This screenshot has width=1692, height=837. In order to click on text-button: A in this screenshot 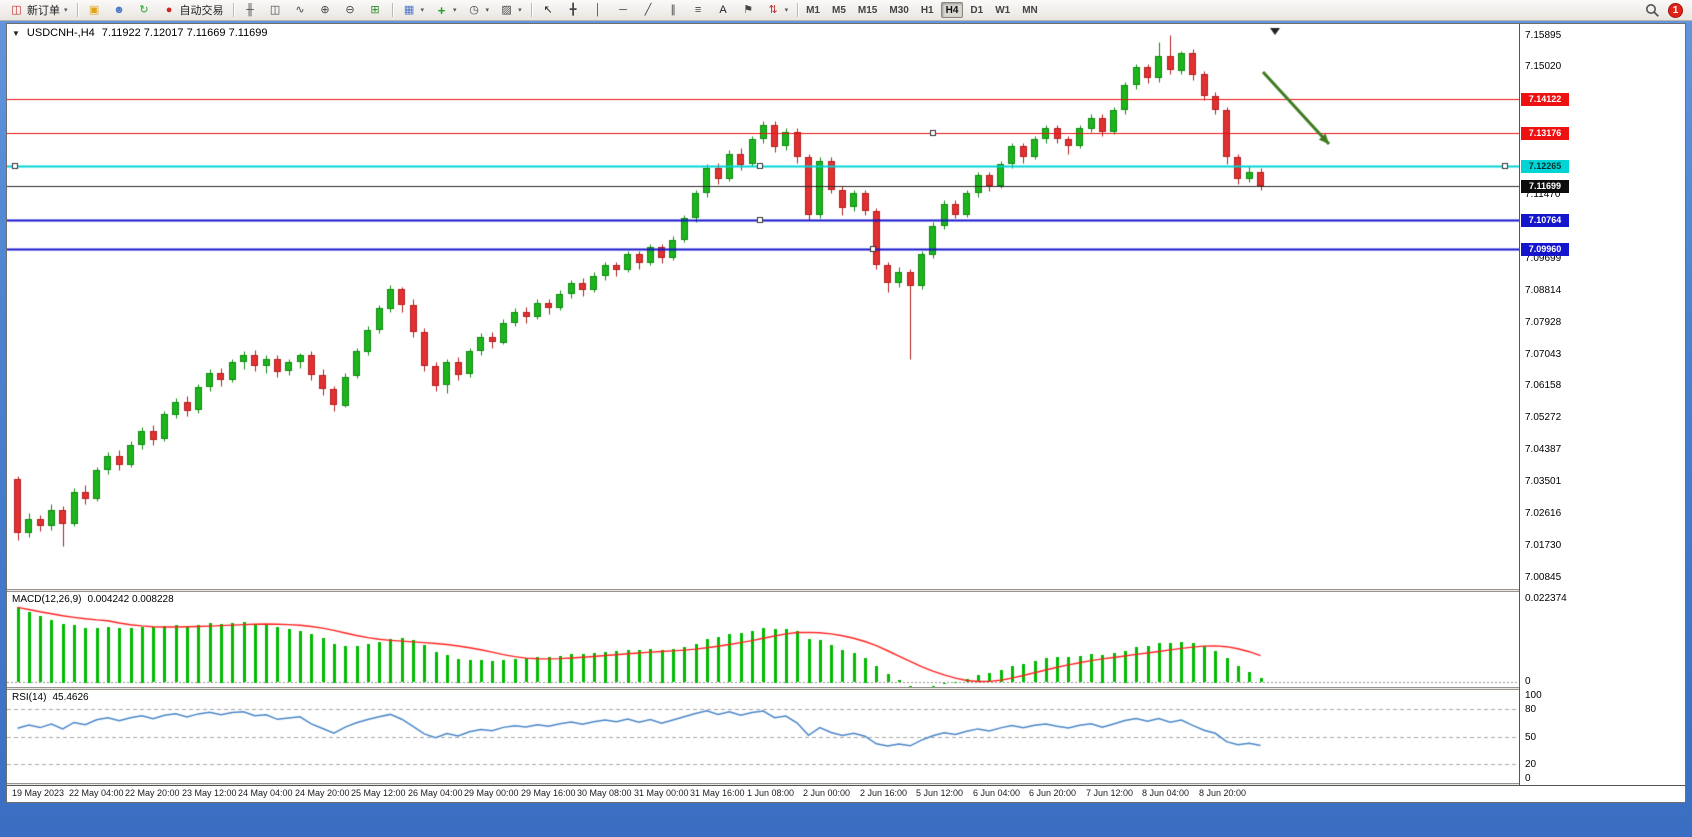, I will do `click(723, 10)`.